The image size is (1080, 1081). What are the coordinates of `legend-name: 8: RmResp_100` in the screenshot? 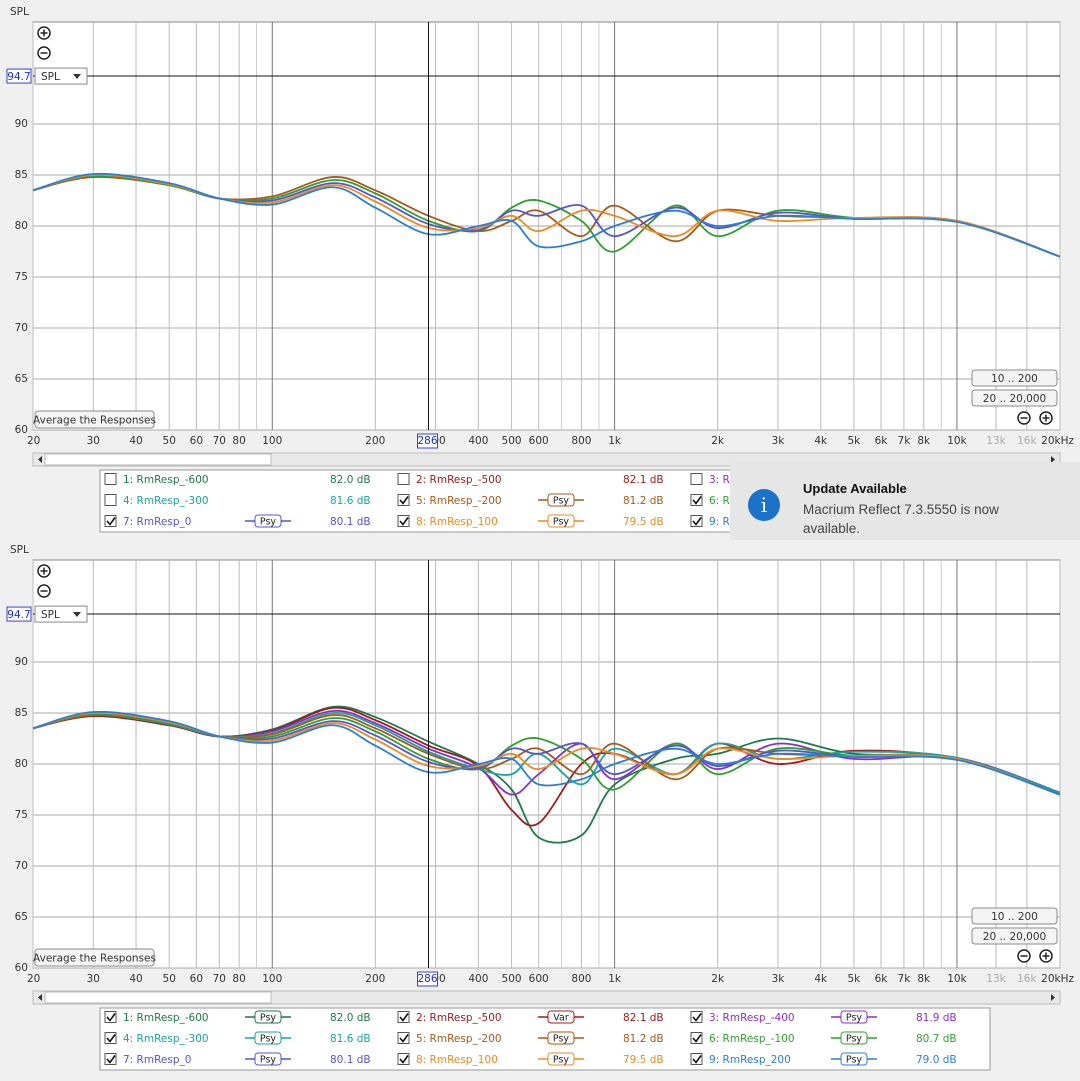 It's located at (457, 522).